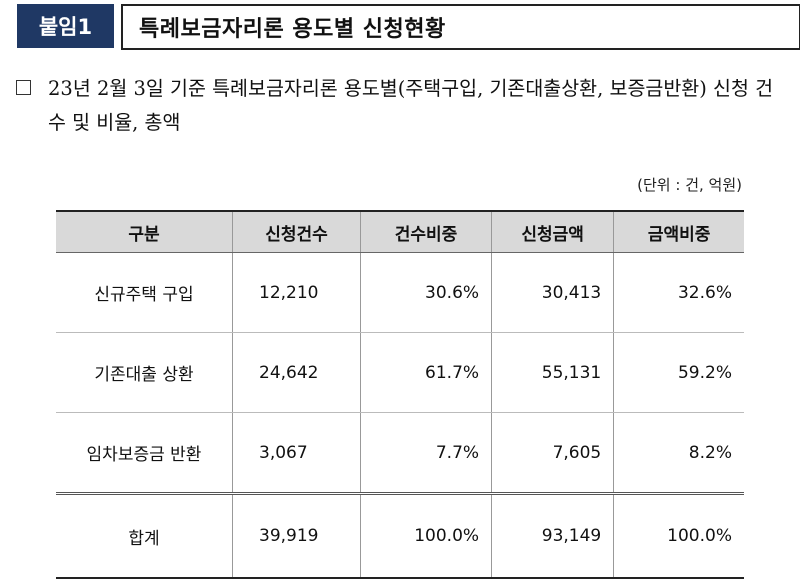 The height and width of the screenshot is (579, 800). I want to click on table-row: 신규주택 구입 12,210 30.6% 30,413 32.6%, so click(400, 292).